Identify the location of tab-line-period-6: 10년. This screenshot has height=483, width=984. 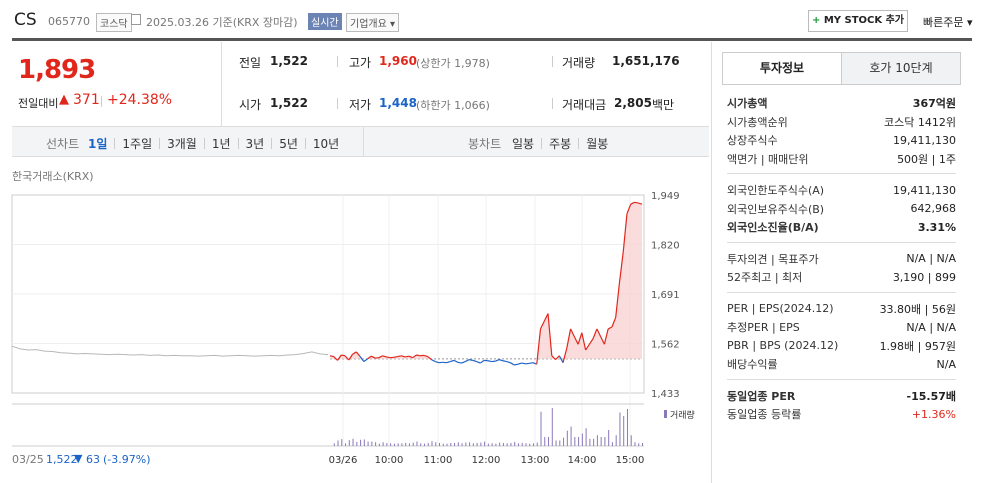
(326, 144).